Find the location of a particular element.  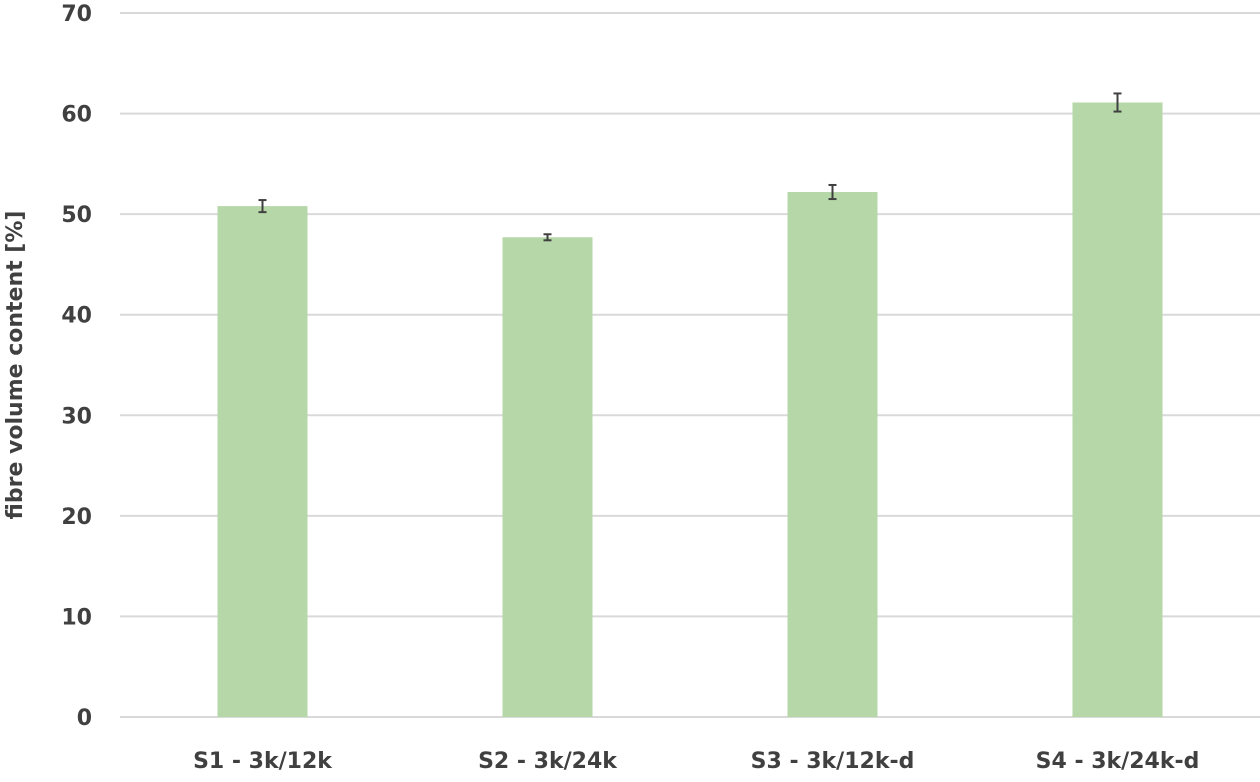

y-tick-label: 70 is located at coordinates (76, 14).